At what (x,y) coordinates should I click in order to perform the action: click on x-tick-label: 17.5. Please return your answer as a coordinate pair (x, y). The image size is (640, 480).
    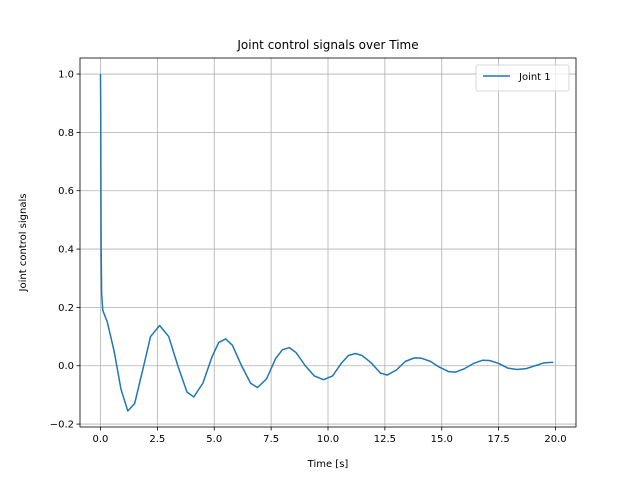
    Looking at the image, I should click on (499, 439).